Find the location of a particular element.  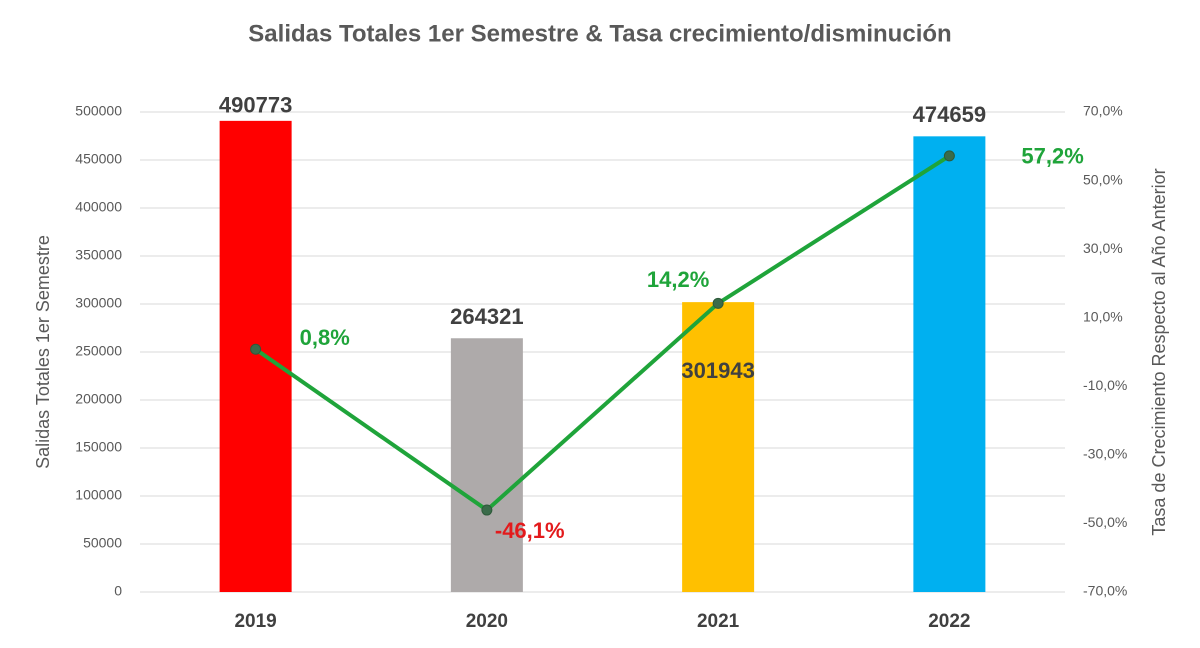

bar-value-label: 301943 is located at coordinates (717, 370).